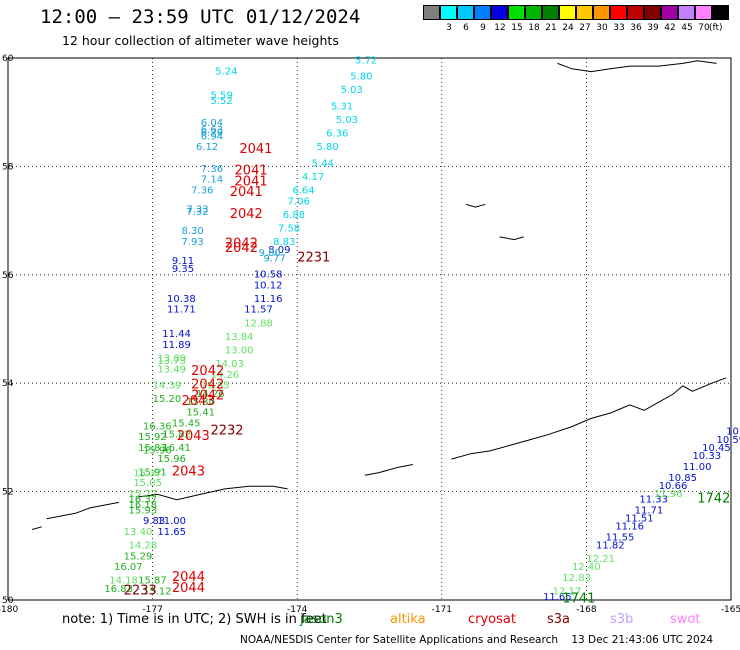 The width and height of the screenshot is (740, 650). Describe the element at coordinates (143, 494) in the screenshot. I see `wave-height-value: 15.27` at that location.